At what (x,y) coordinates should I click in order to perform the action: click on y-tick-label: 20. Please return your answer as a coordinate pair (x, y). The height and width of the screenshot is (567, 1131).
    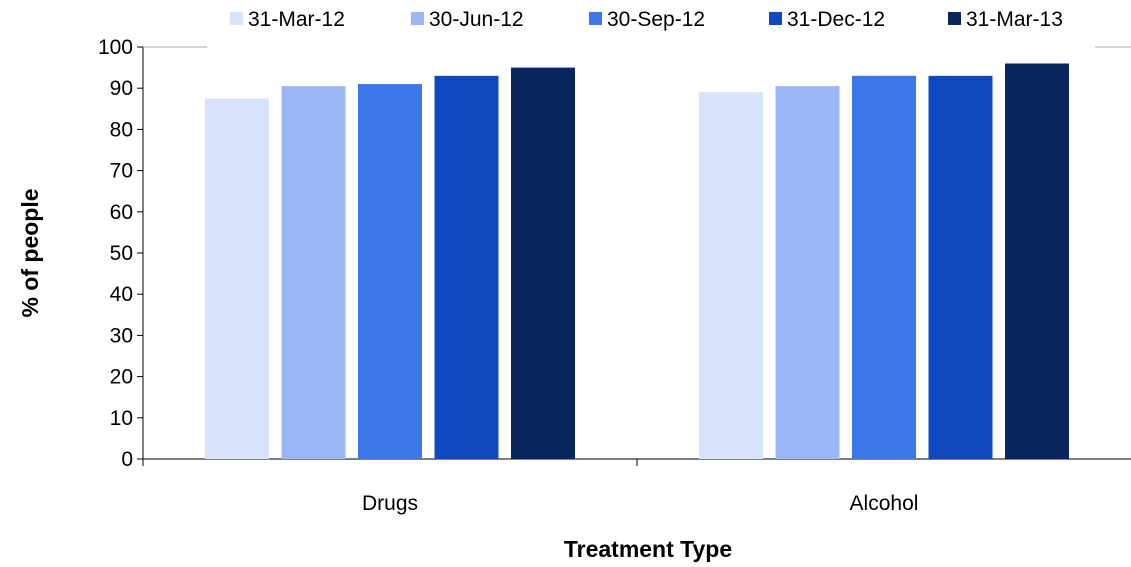
    Looking at the image, I should click on (121, 377).